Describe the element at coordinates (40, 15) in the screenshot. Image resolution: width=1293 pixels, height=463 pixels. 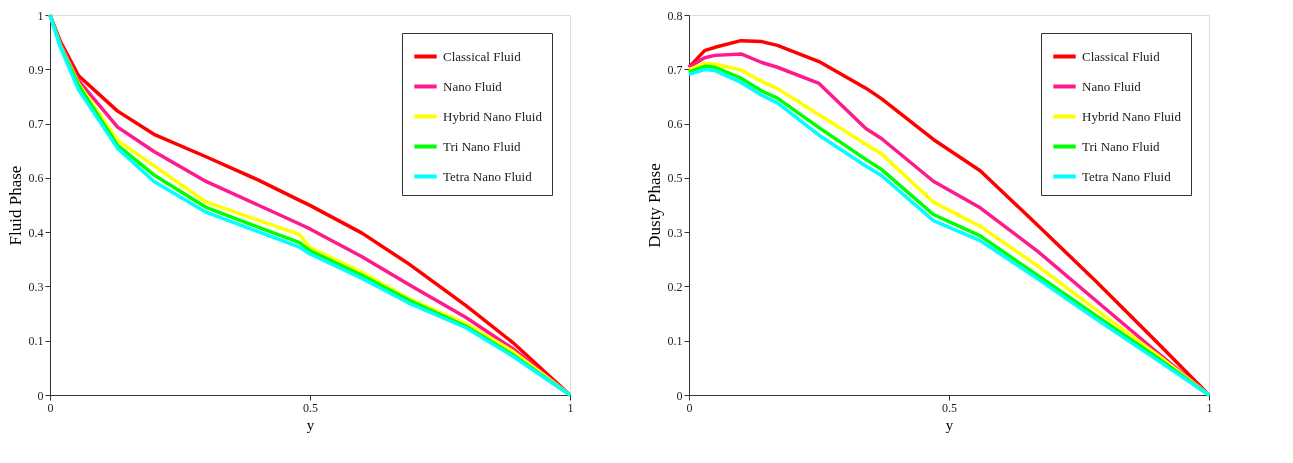
I see `y-tick-label: 1` at that location.